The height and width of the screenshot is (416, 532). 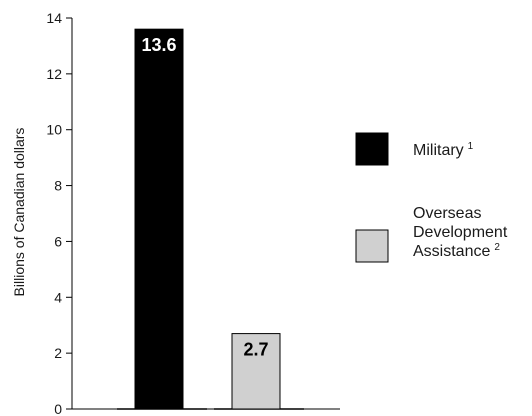 What do you see at coordinates (372, 149) in the screenshot?
I see `legend-swatch-military` at bounding box center [372, 149].